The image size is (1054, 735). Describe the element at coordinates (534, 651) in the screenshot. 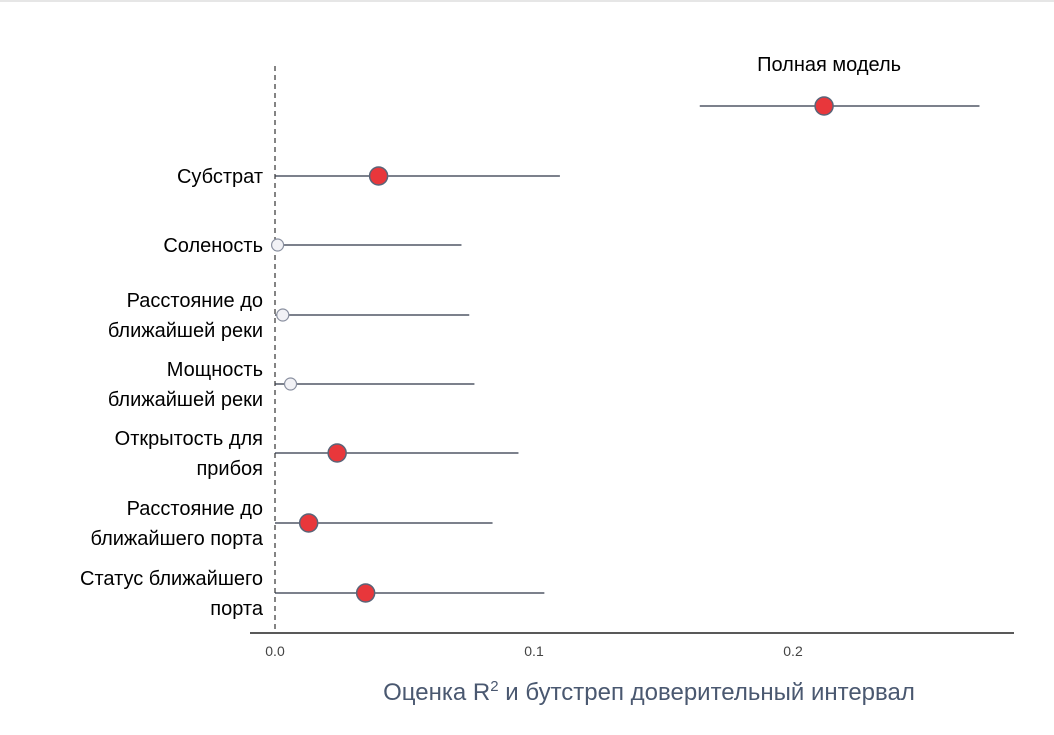

I see `x-tick-label: 0.1` at that location.